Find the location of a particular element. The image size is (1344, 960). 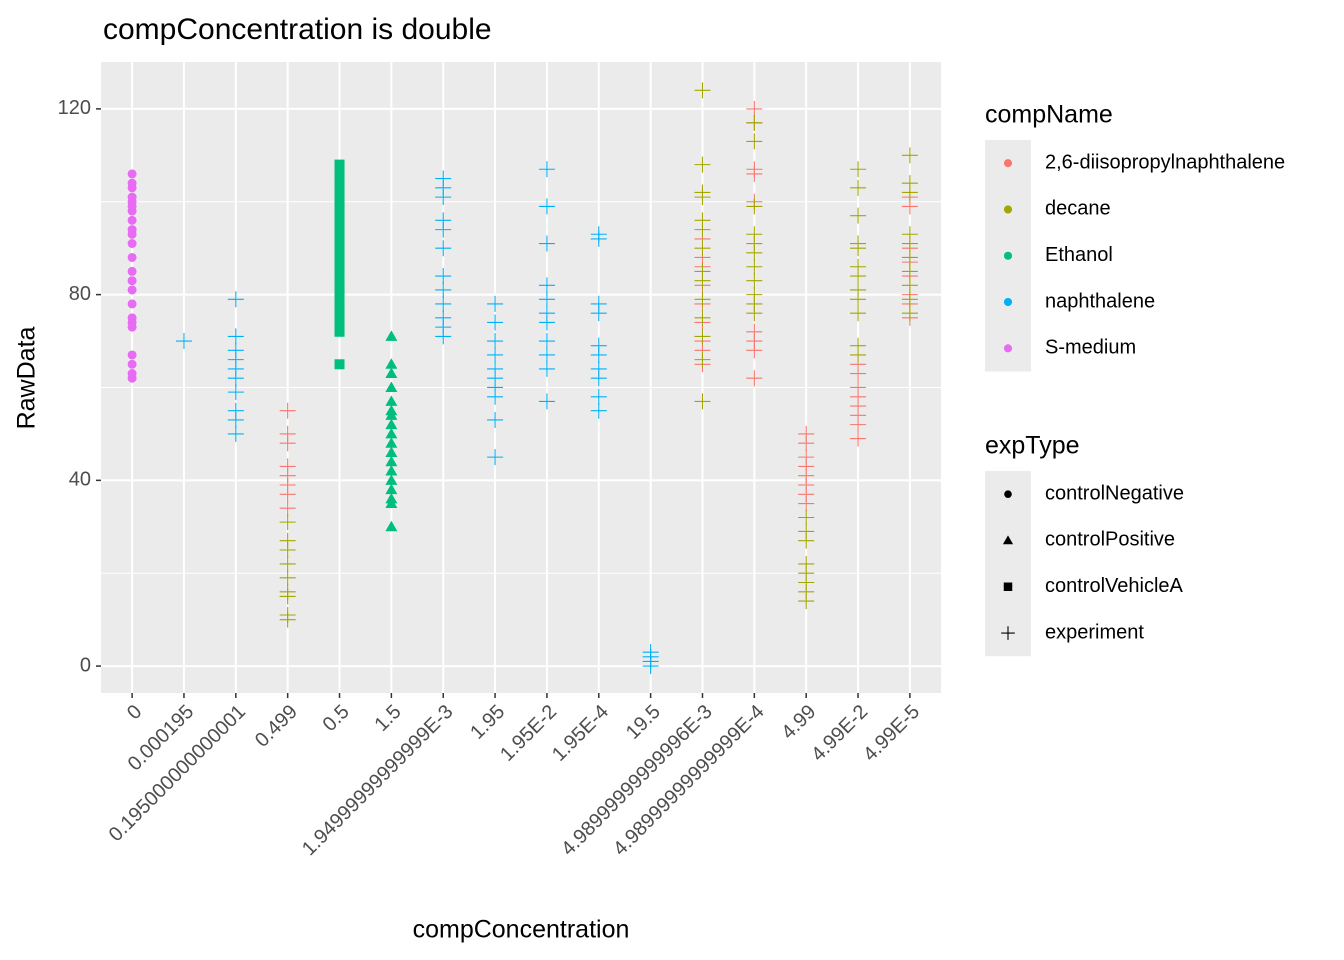

legend-label: controlVehicleA is located at coordinates (1114, 586).